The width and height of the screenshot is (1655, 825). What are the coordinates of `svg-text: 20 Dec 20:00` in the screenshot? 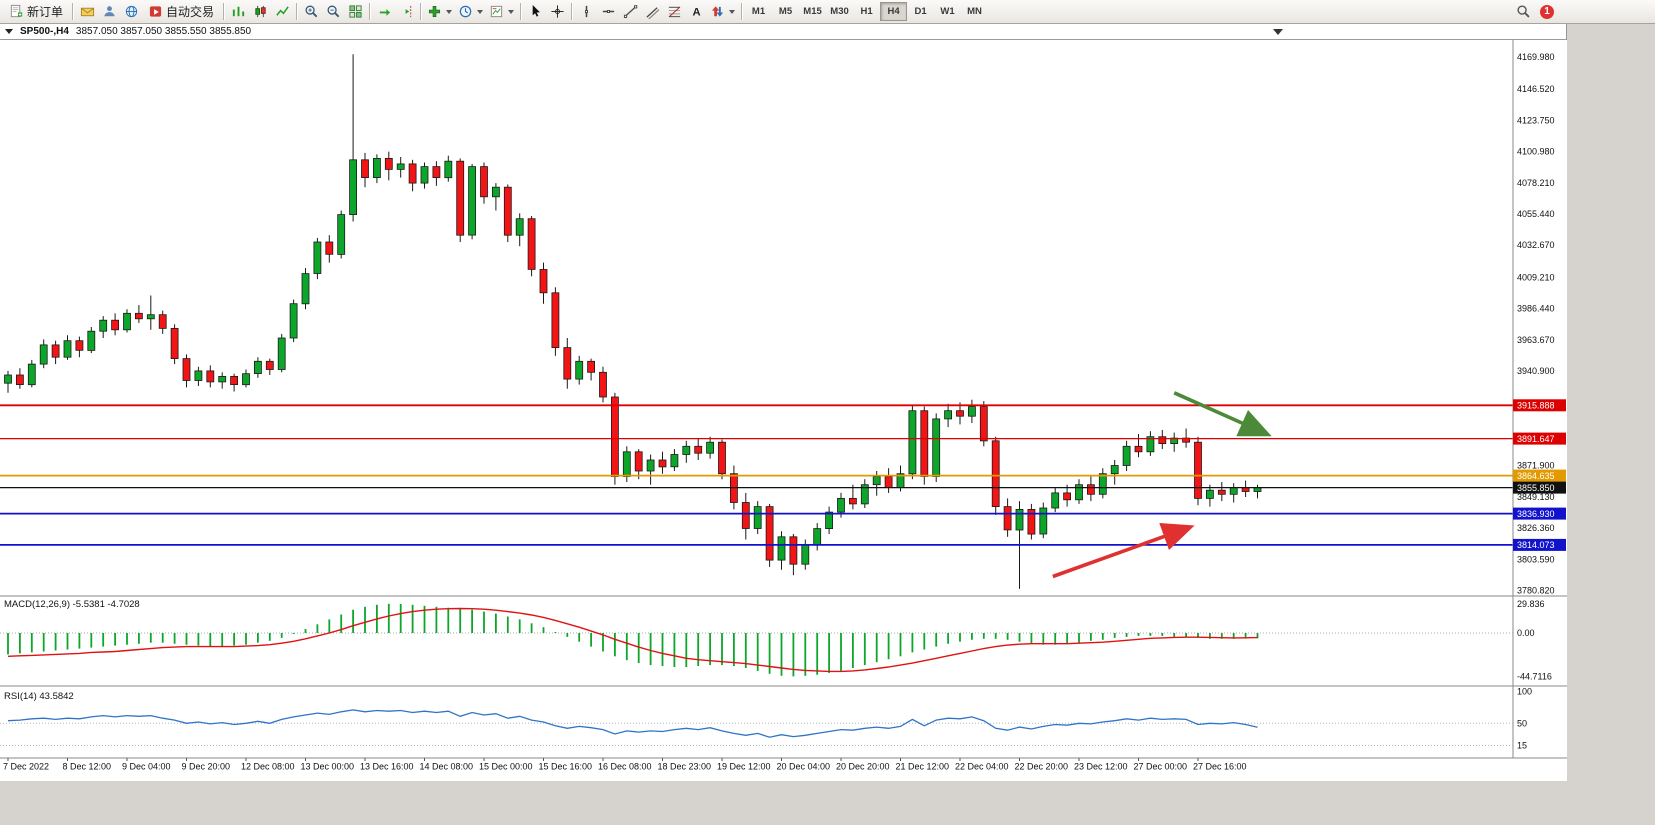 It's located at (863, 767).